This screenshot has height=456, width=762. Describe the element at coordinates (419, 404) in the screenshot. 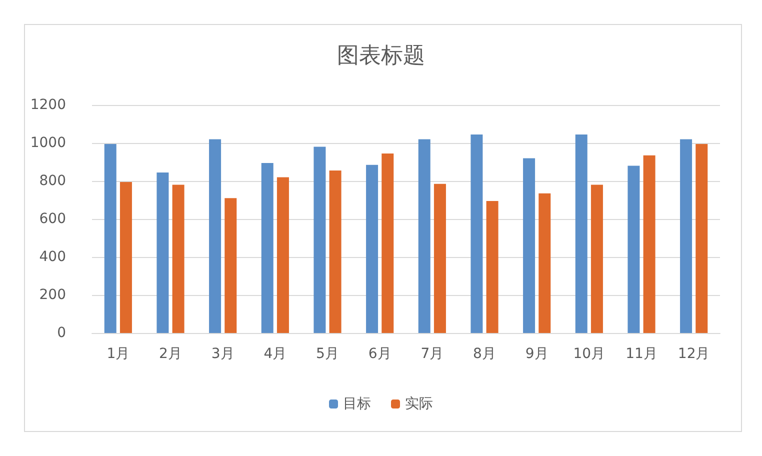

I see `legend-label: 实际` at that location.